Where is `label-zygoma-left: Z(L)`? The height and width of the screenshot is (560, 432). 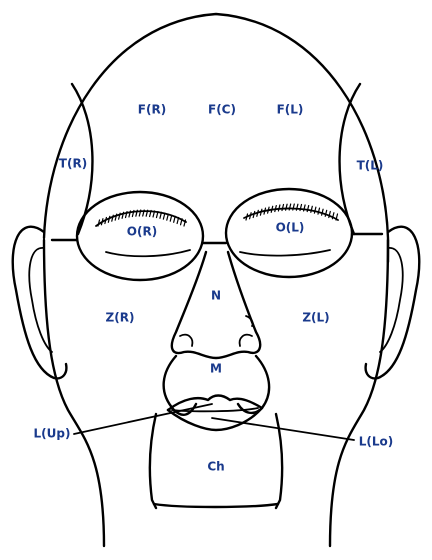 label-zygoma-left: Z(L) is located at coordinates (315, 318).